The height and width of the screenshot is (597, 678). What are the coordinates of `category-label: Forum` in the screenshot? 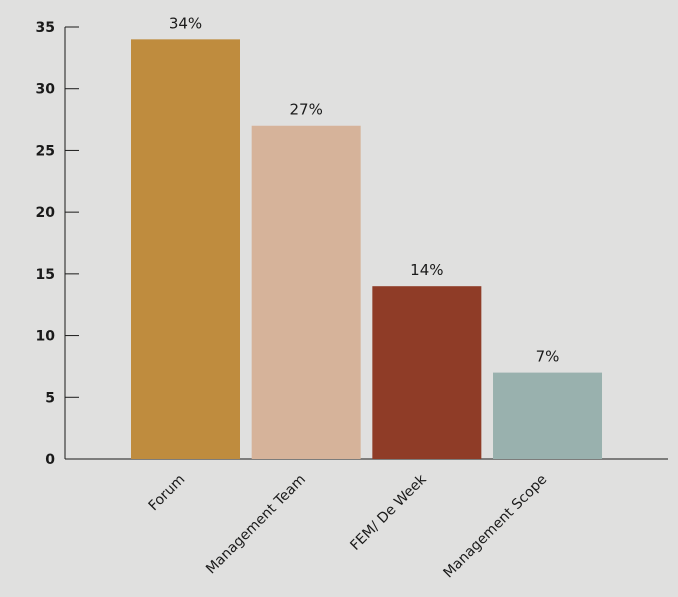 It's located at (167, 493).